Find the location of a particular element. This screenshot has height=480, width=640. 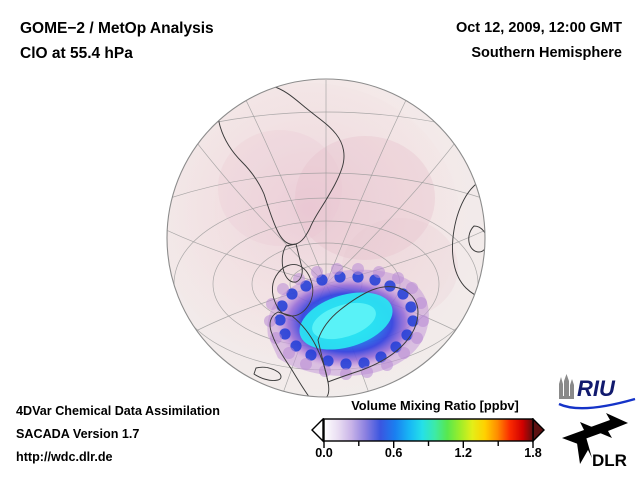

colorbar-bar is located at coordinates (428, 430).